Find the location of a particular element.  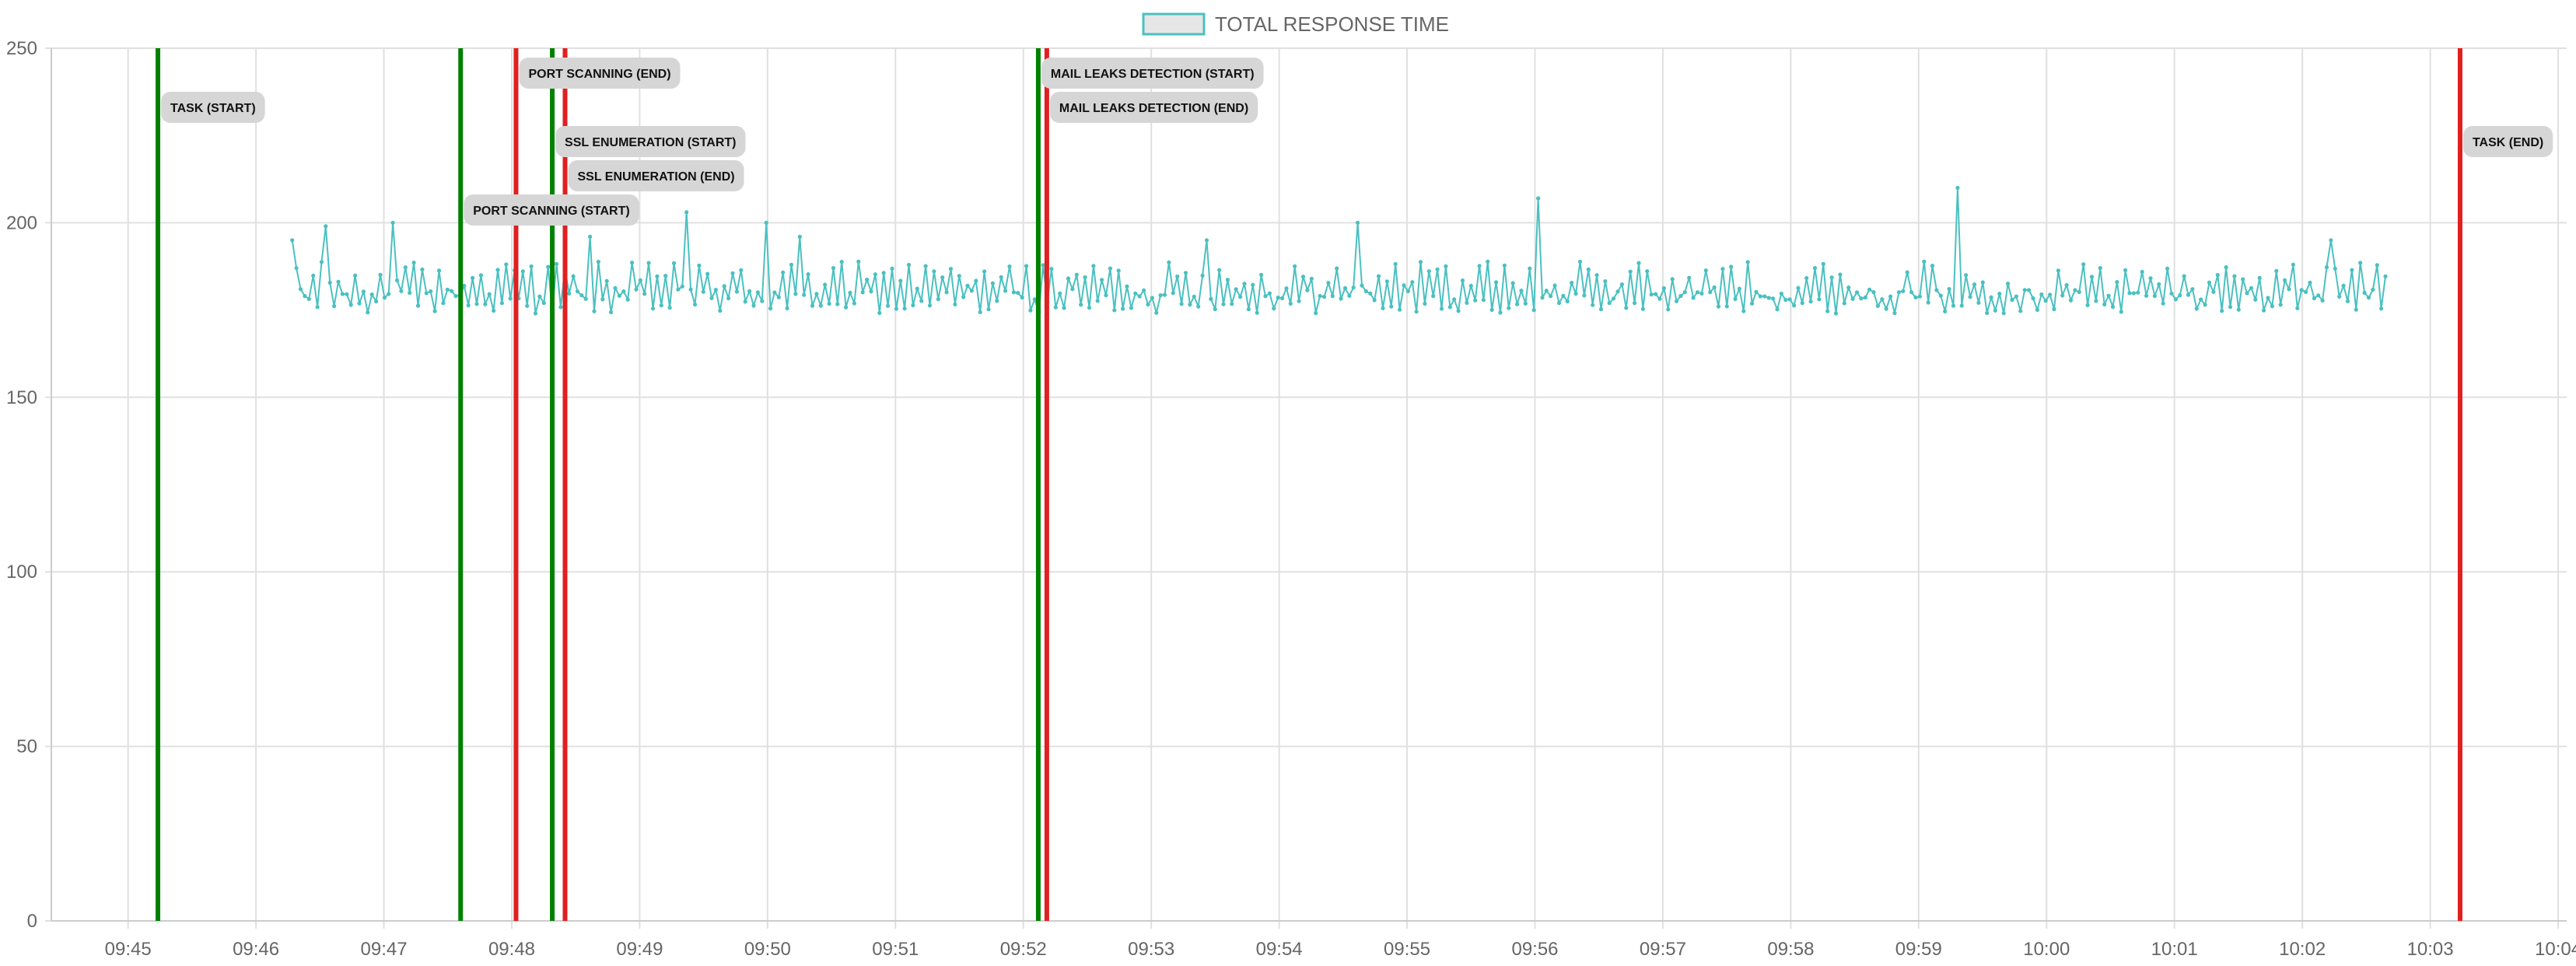

x-tick-label: 10:01 is located at coordinates (2175, 950).